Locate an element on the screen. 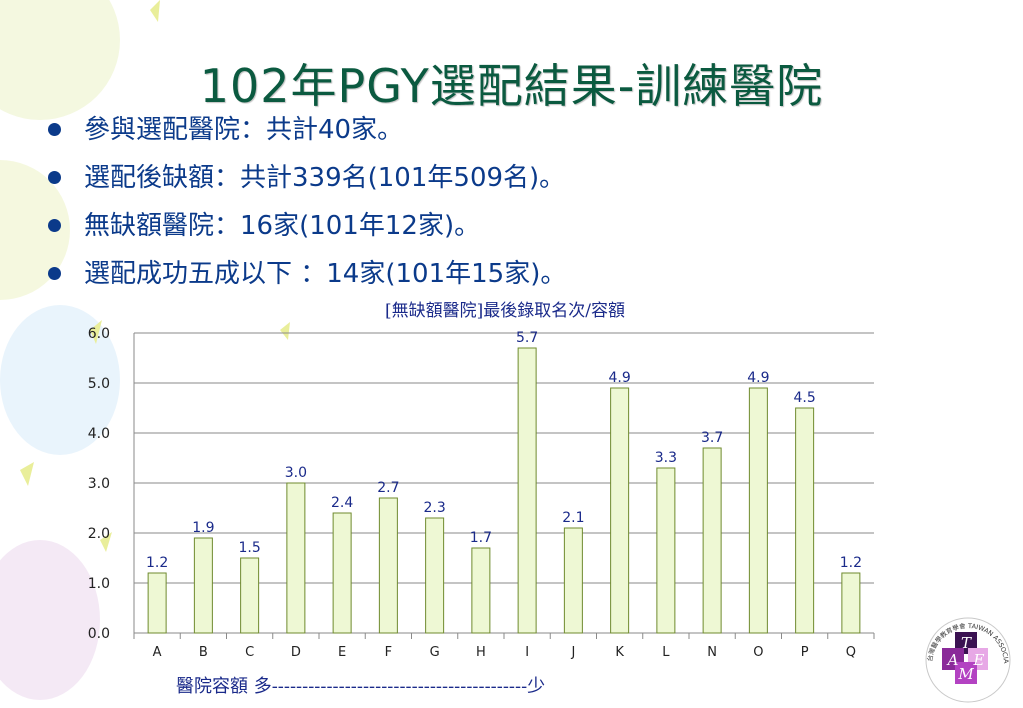  x-tick-label: E is located at coordinates (342, 652).